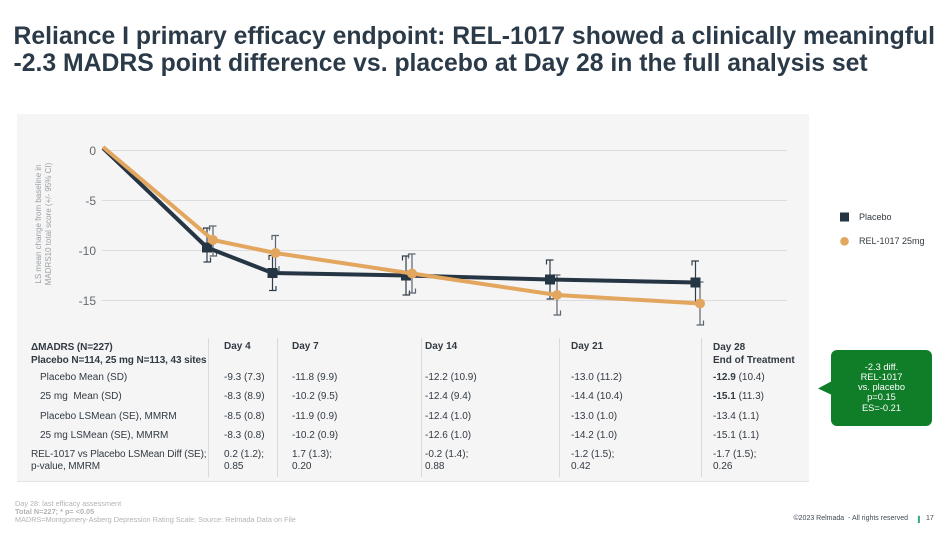 Image resolution: width=950 pixels, height=534 pixels. What do you see at coordinates (88, 301) in the screenshot?
I see `svg-text: -15` at bounding box center [88, 301].